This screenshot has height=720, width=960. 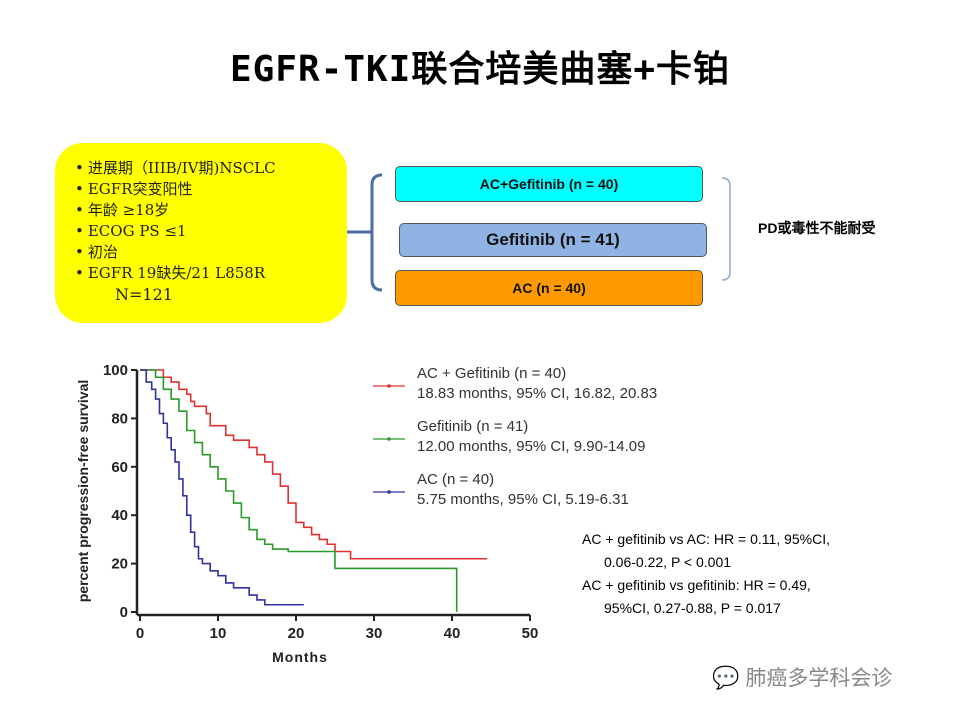 I want to click on watermark: 💬 肺癌多学科会诊, so click(x=802, y=677).